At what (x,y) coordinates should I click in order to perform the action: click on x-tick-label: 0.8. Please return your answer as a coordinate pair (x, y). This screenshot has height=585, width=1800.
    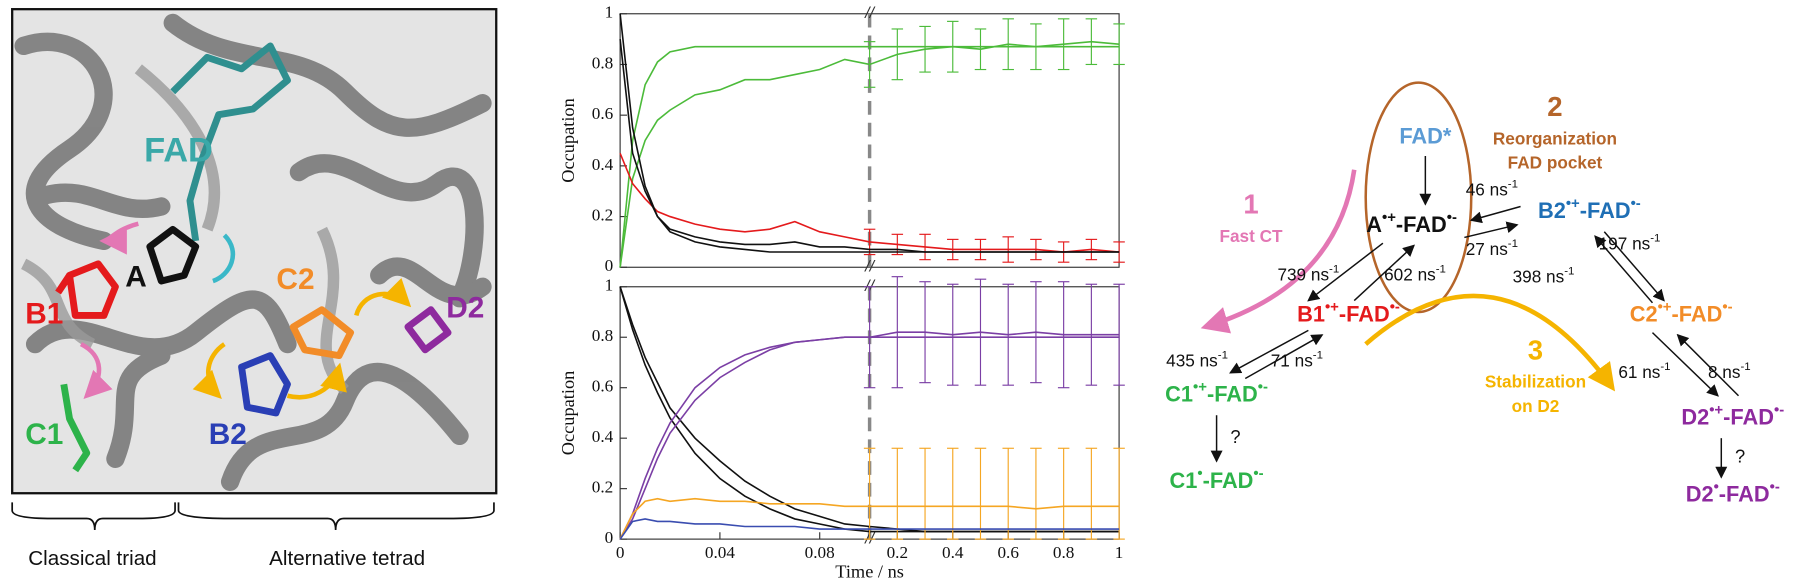
    Looking at the image, I should click on (1063, 552).